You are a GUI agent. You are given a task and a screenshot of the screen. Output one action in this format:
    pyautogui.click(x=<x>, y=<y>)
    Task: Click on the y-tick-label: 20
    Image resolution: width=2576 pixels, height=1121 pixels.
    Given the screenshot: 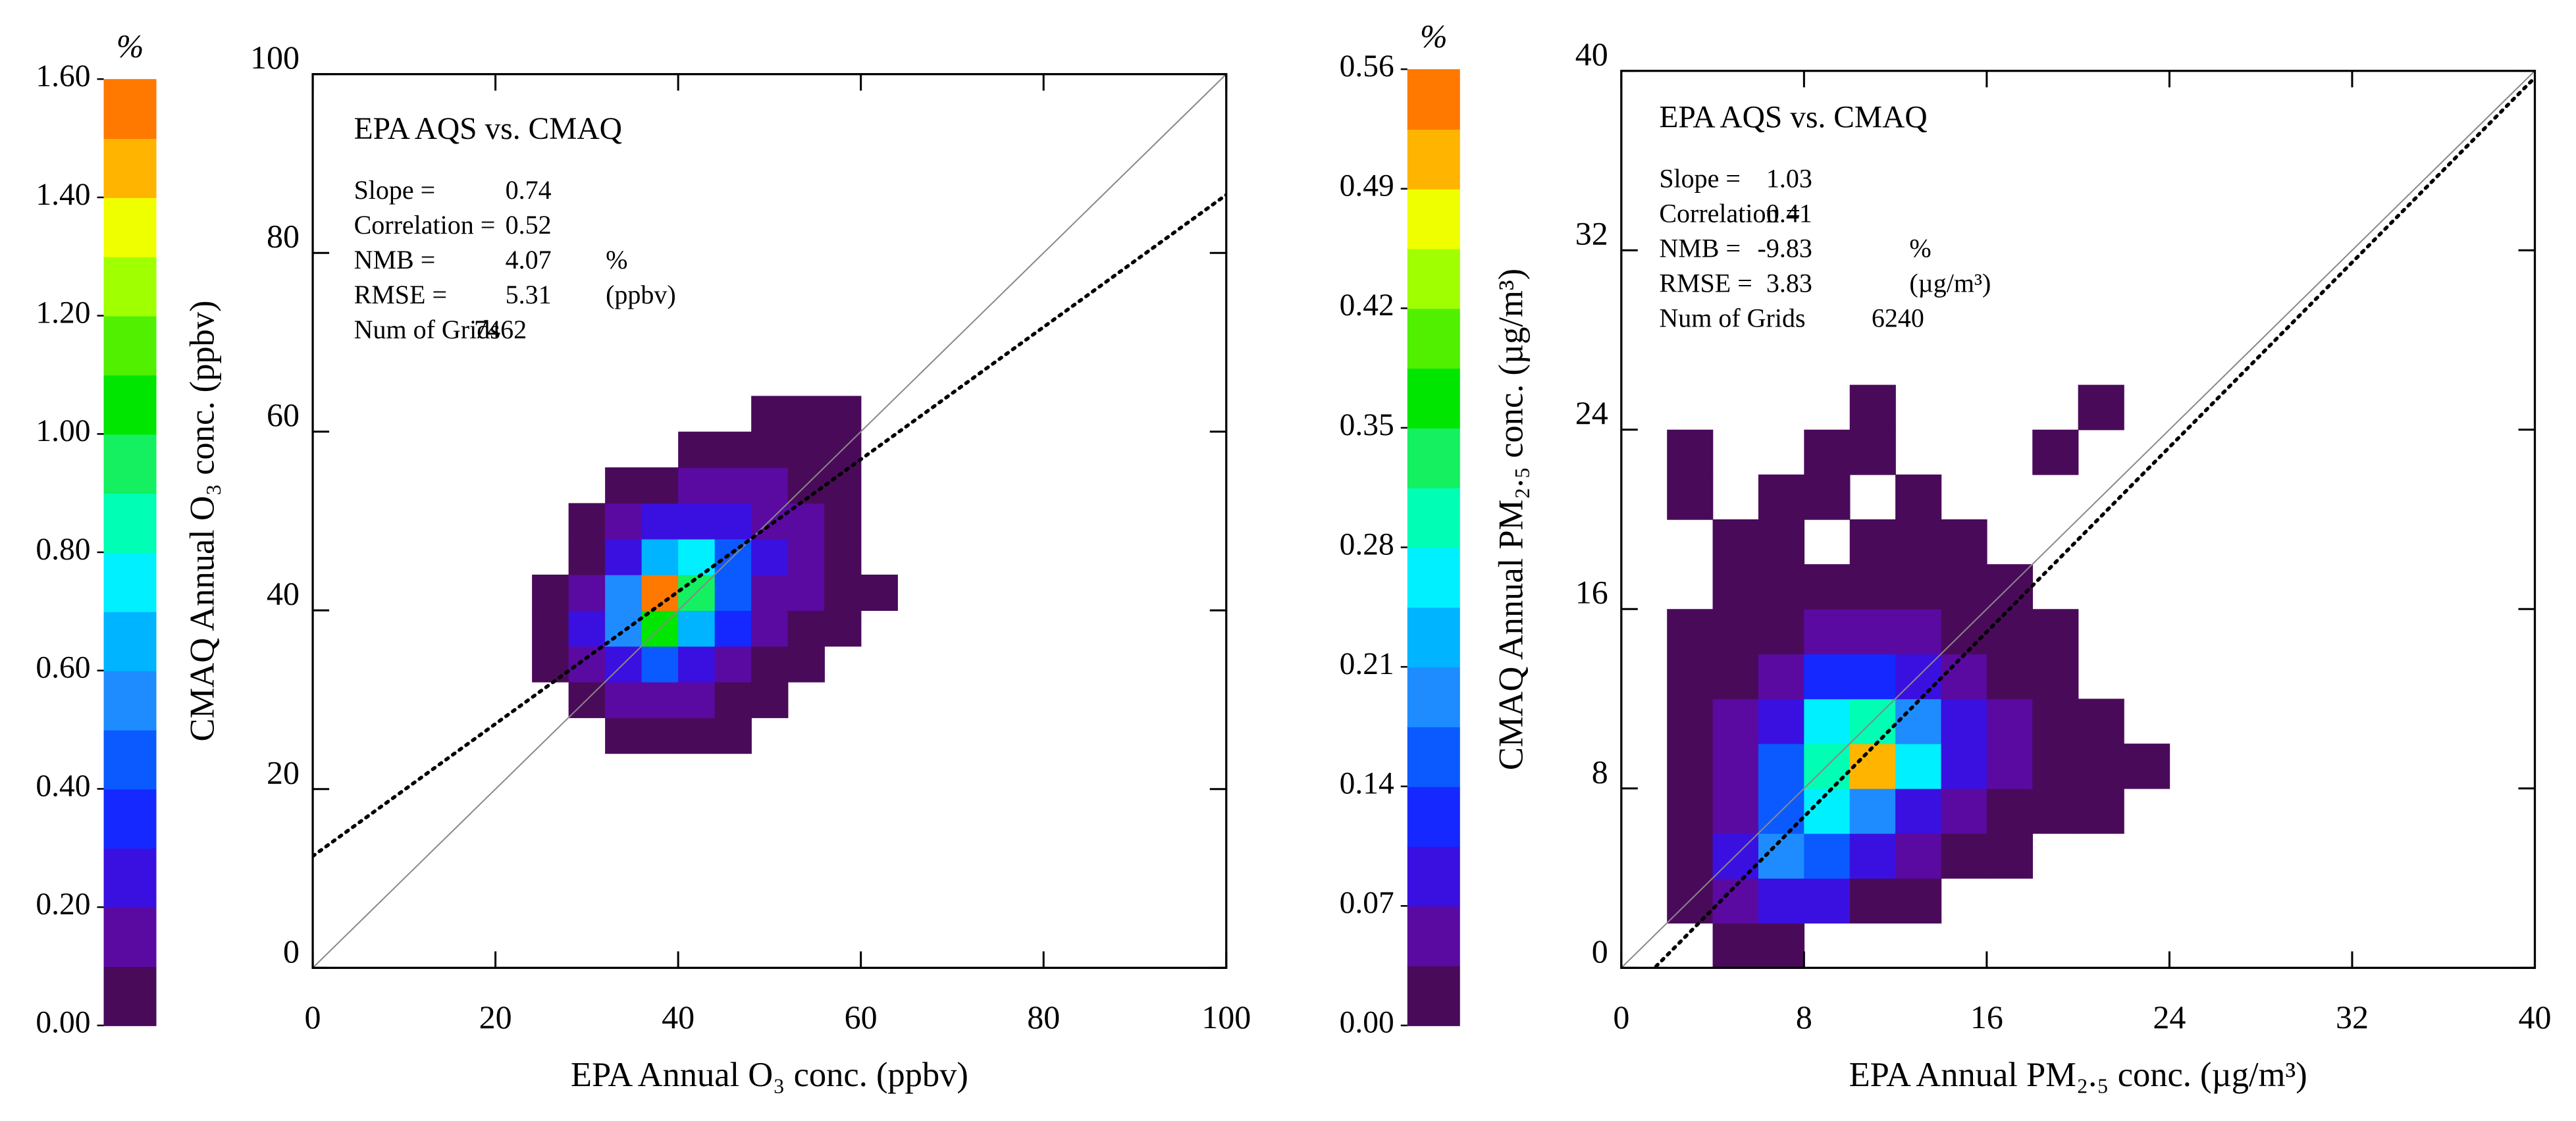 What is the action you would take?
    pyautogui.click(x=283, y=772)
    